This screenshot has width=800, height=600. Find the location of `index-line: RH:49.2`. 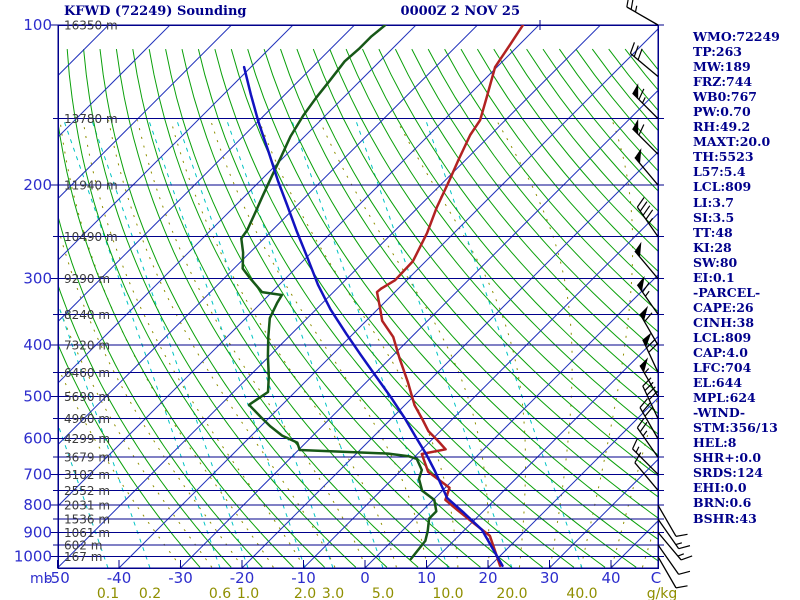

index-line: RH:49.2 is located at coordinates (722, 127).